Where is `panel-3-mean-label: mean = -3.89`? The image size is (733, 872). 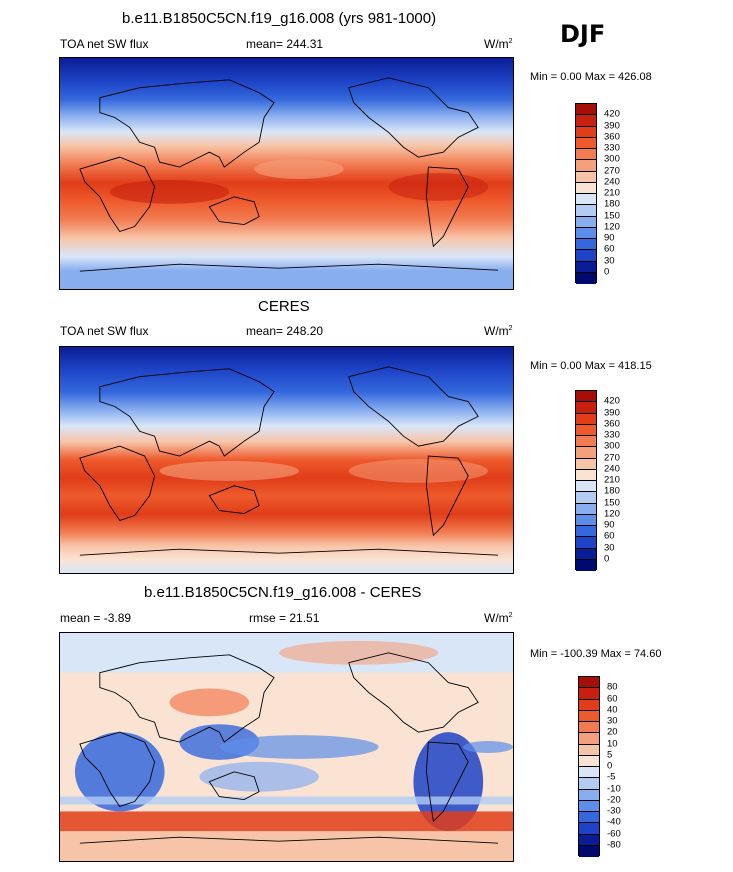
panel-3-mean-label: mean = -3.89 is located at coordinates (96, 618).